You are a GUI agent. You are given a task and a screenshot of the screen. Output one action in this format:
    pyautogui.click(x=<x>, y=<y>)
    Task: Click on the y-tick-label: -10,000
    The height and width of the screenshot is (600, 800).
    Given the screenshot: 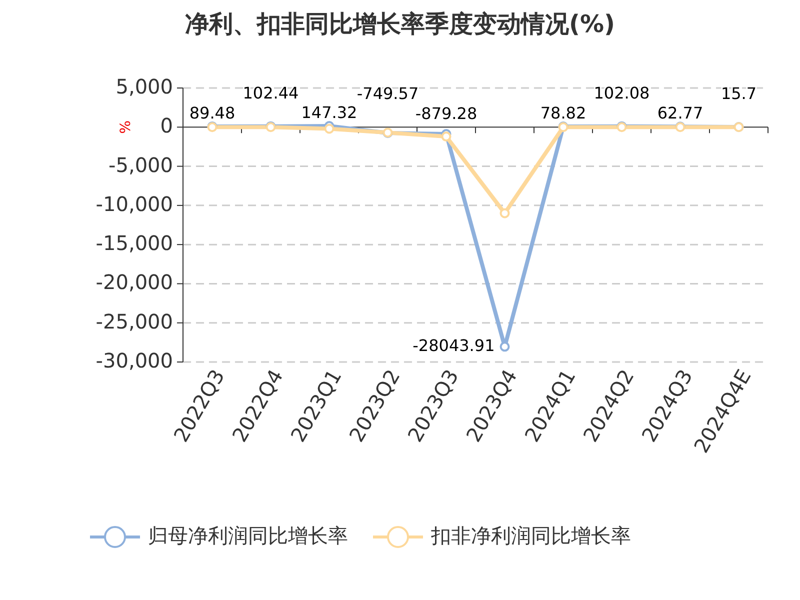 What is the action you would take?
    pyautogui.click(x=134, y=204)
    